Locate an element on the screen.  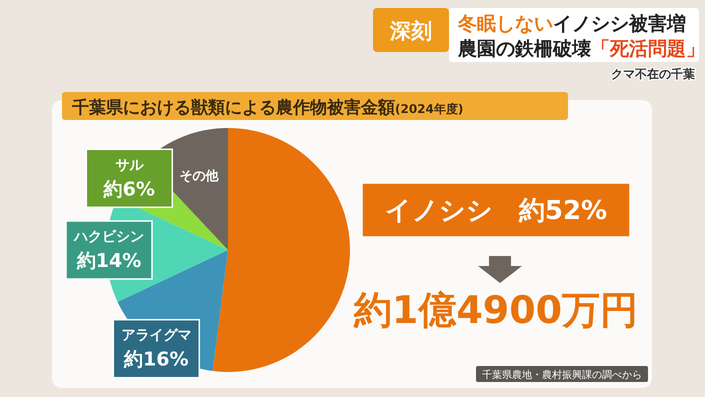
slice-label: イノシシ is located at coordinates (438, 211).